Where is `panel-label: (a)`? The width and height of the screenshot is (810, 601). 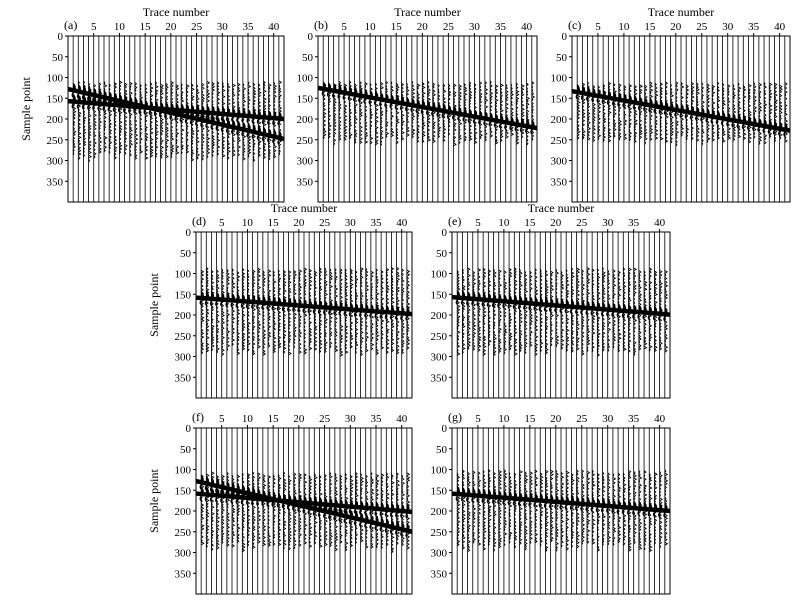 panel-label: (a) is located at coordinates (70, 25).